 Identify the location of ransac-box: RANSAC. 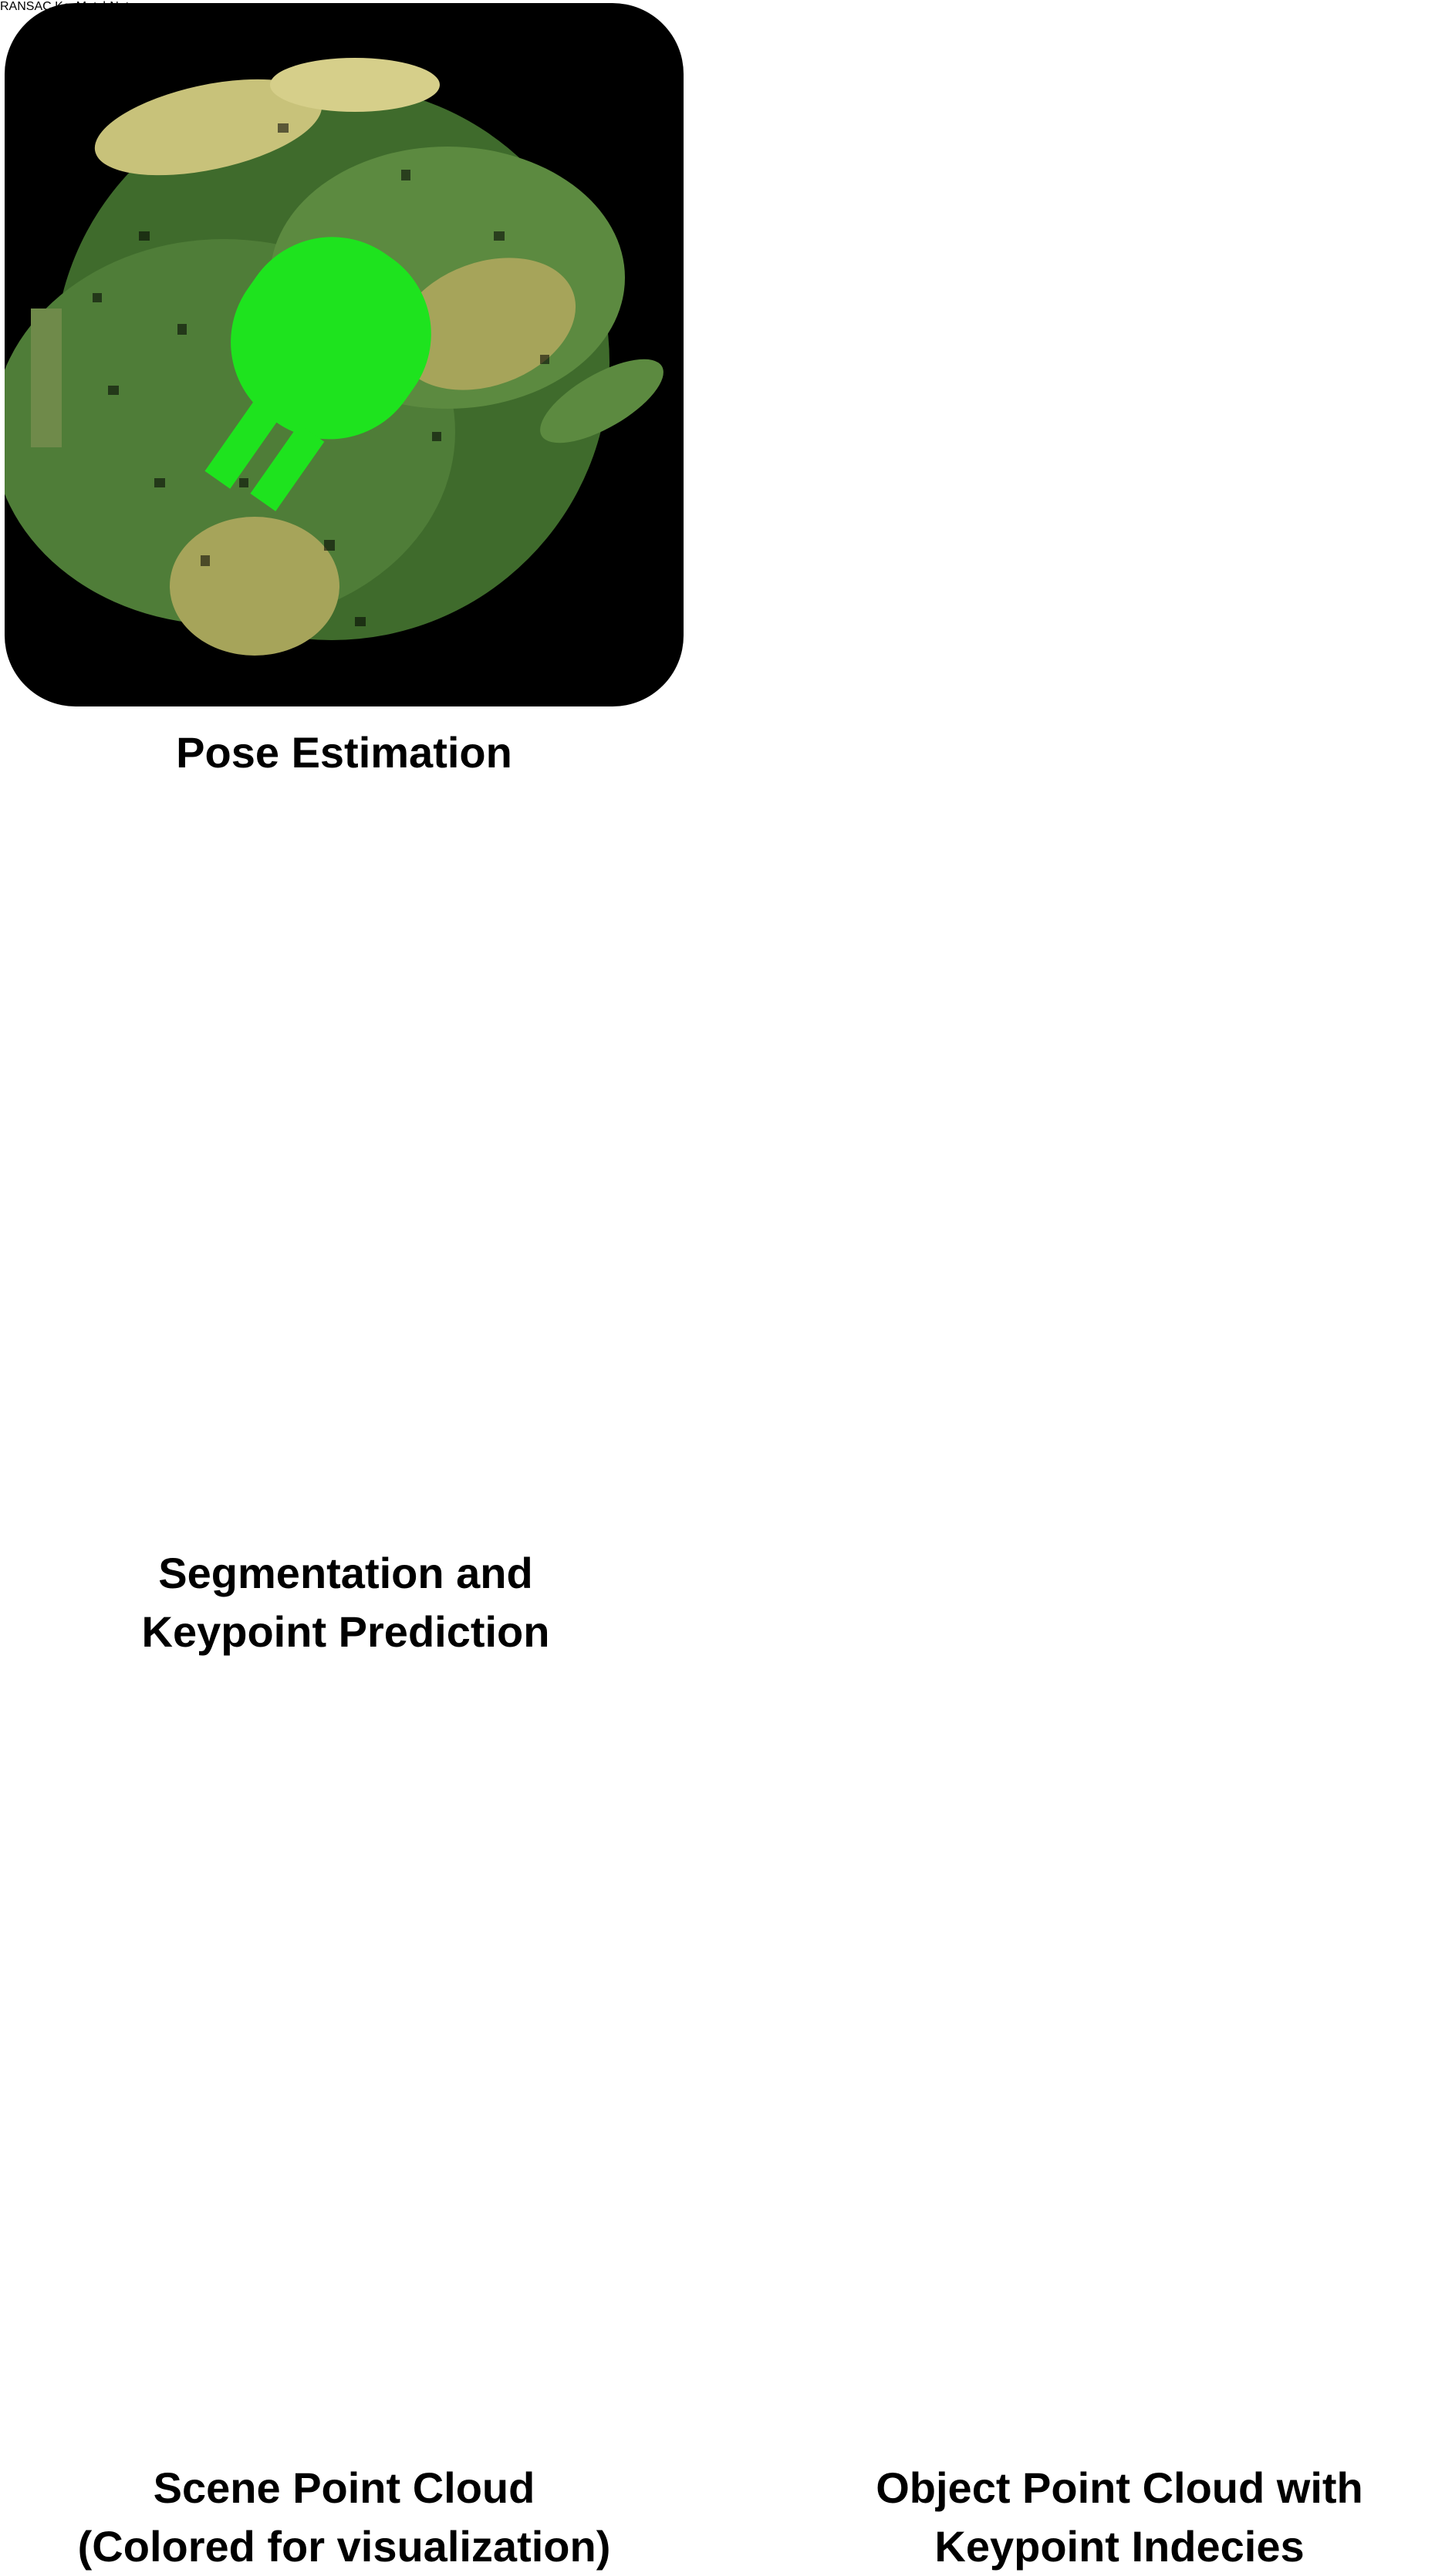
(27, 6).